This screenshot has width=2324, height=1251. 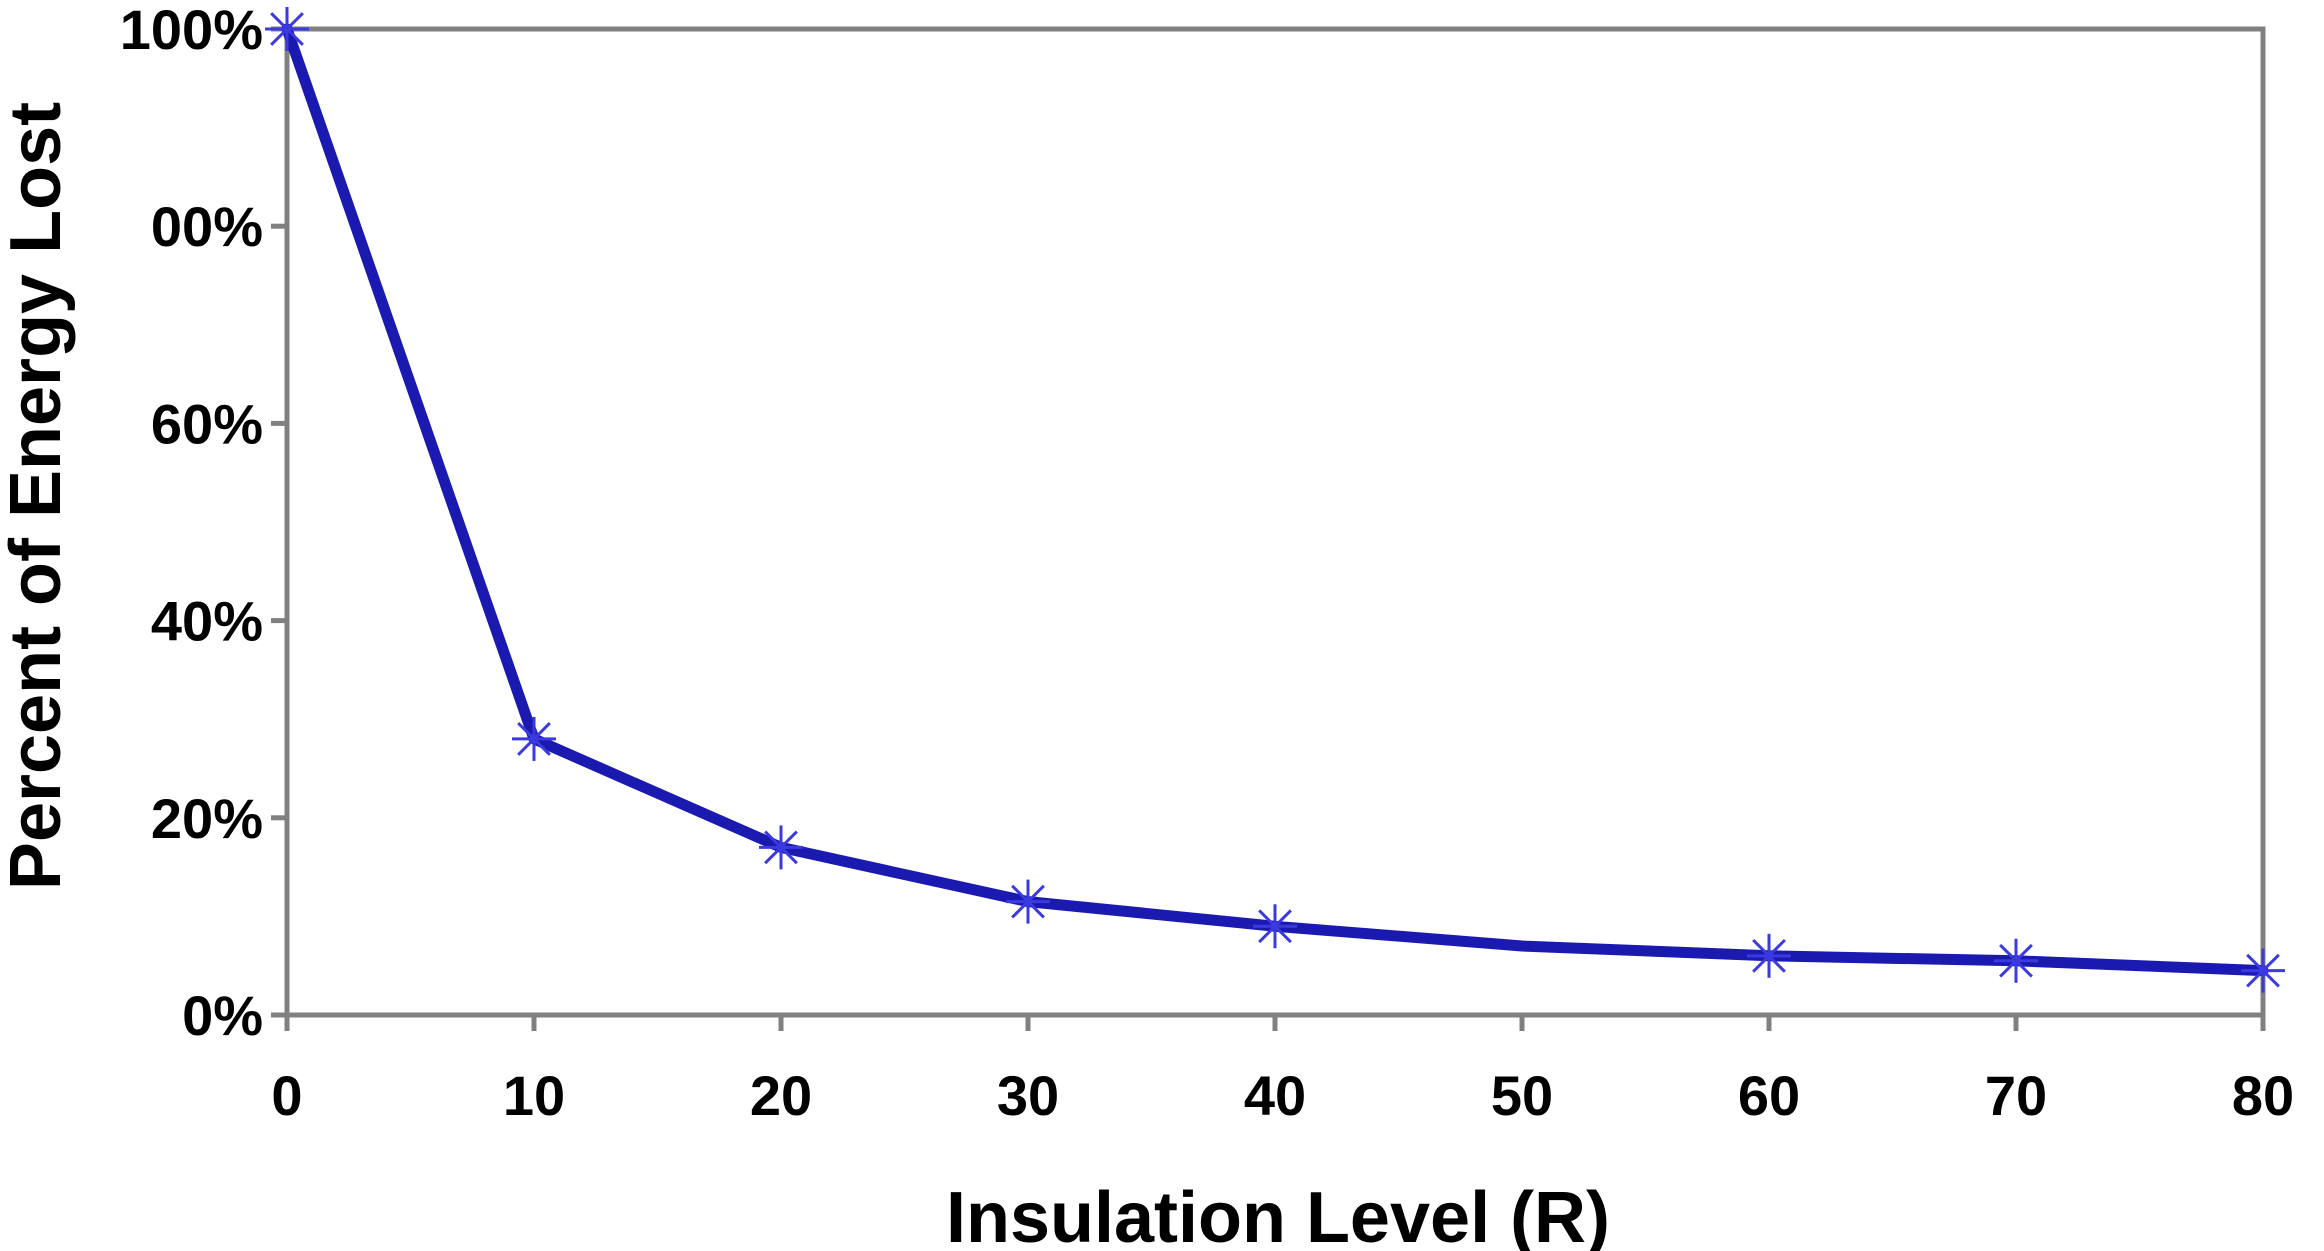 What do you see at coordinates (222, 1015) in the screenshot?
I see `y-tick-label: 0%` at bounding box center [222, 1015].